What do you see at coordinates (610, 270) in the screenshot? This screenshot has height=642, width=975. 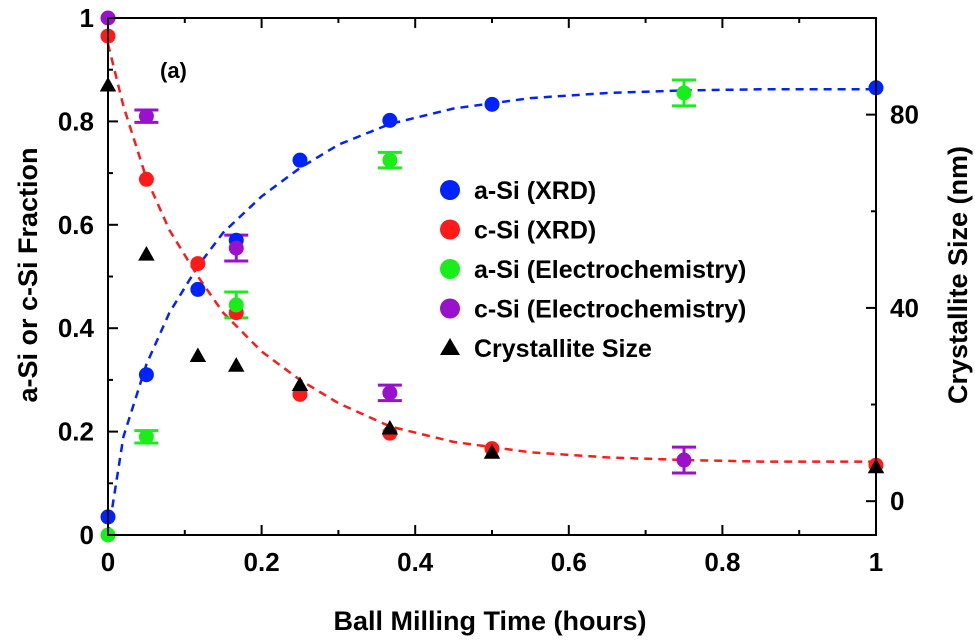 I see `legend-label: a-Si (Electrochemistry)` at bounding box center [610, 270].